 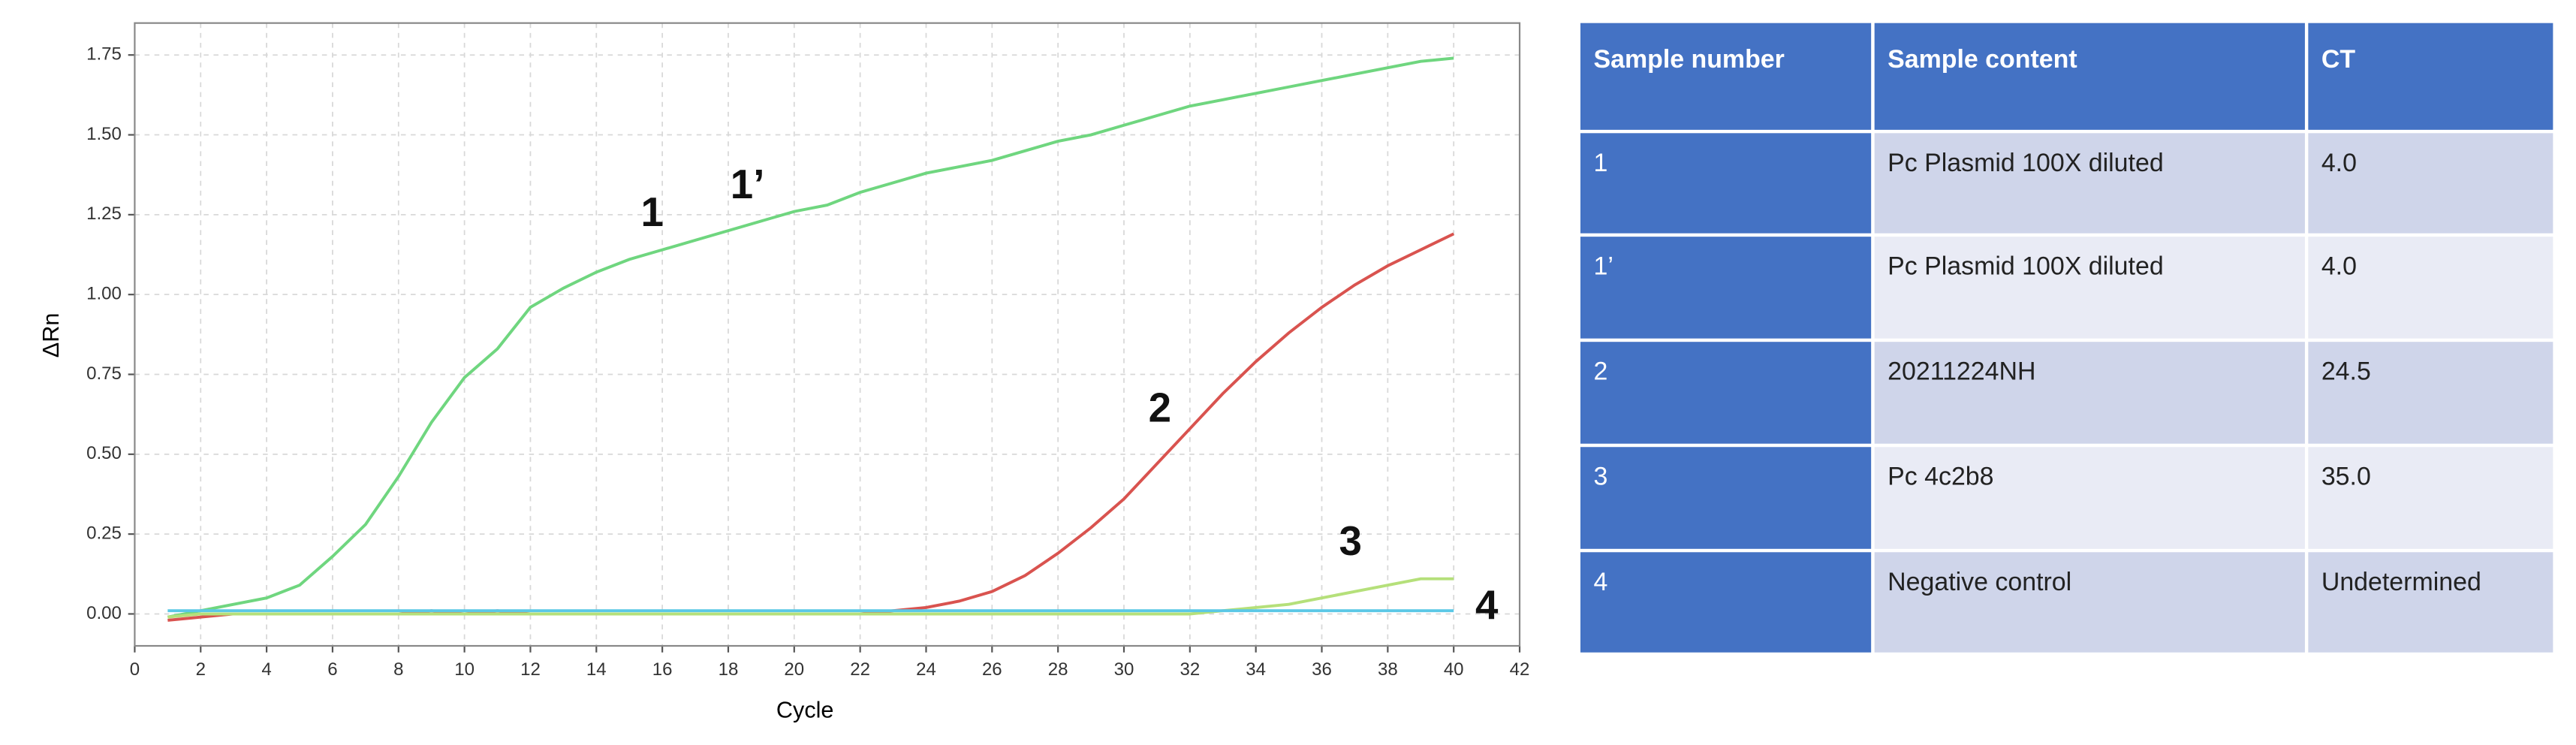 I want to click on x-tick-label: 10, so click(x=464, y=669).